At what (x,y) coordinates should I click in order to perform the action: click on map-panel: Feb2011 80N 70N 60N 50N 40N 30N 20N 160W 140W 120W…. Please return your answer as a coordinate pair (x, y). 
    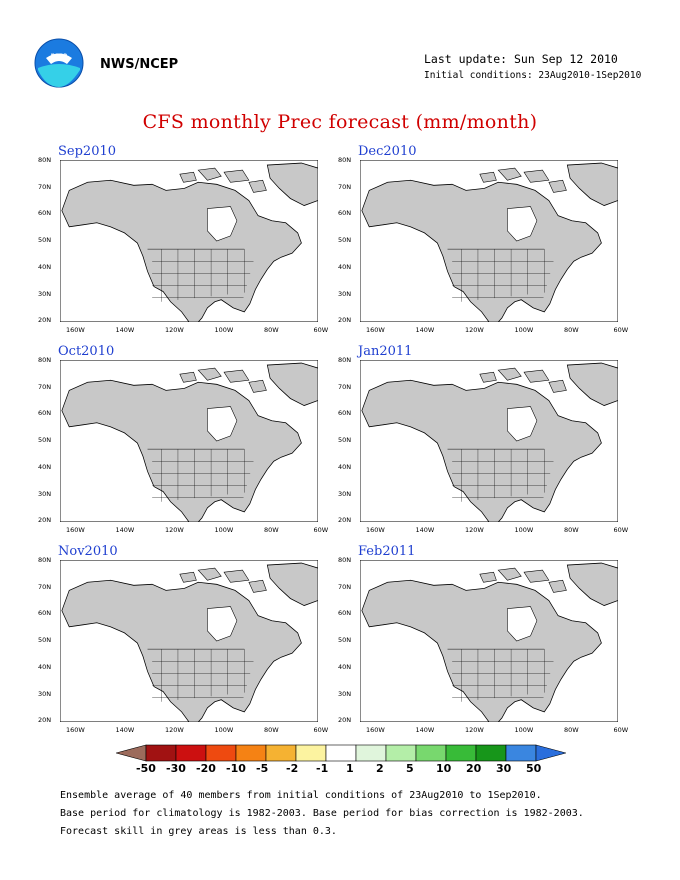
    Looking at the image, I should click on (489, 652).